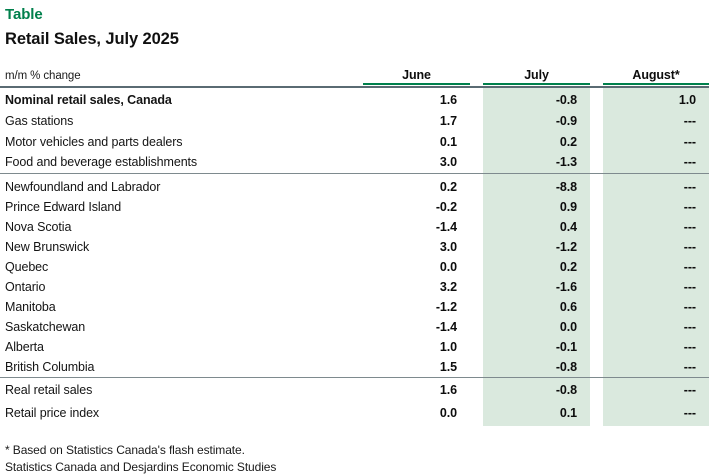 The width and height of the screenshot is (709, 476). Describe the element at coordinates (448, 347) in the screenshot. I see `value-cell-june: 1.0` at that location.